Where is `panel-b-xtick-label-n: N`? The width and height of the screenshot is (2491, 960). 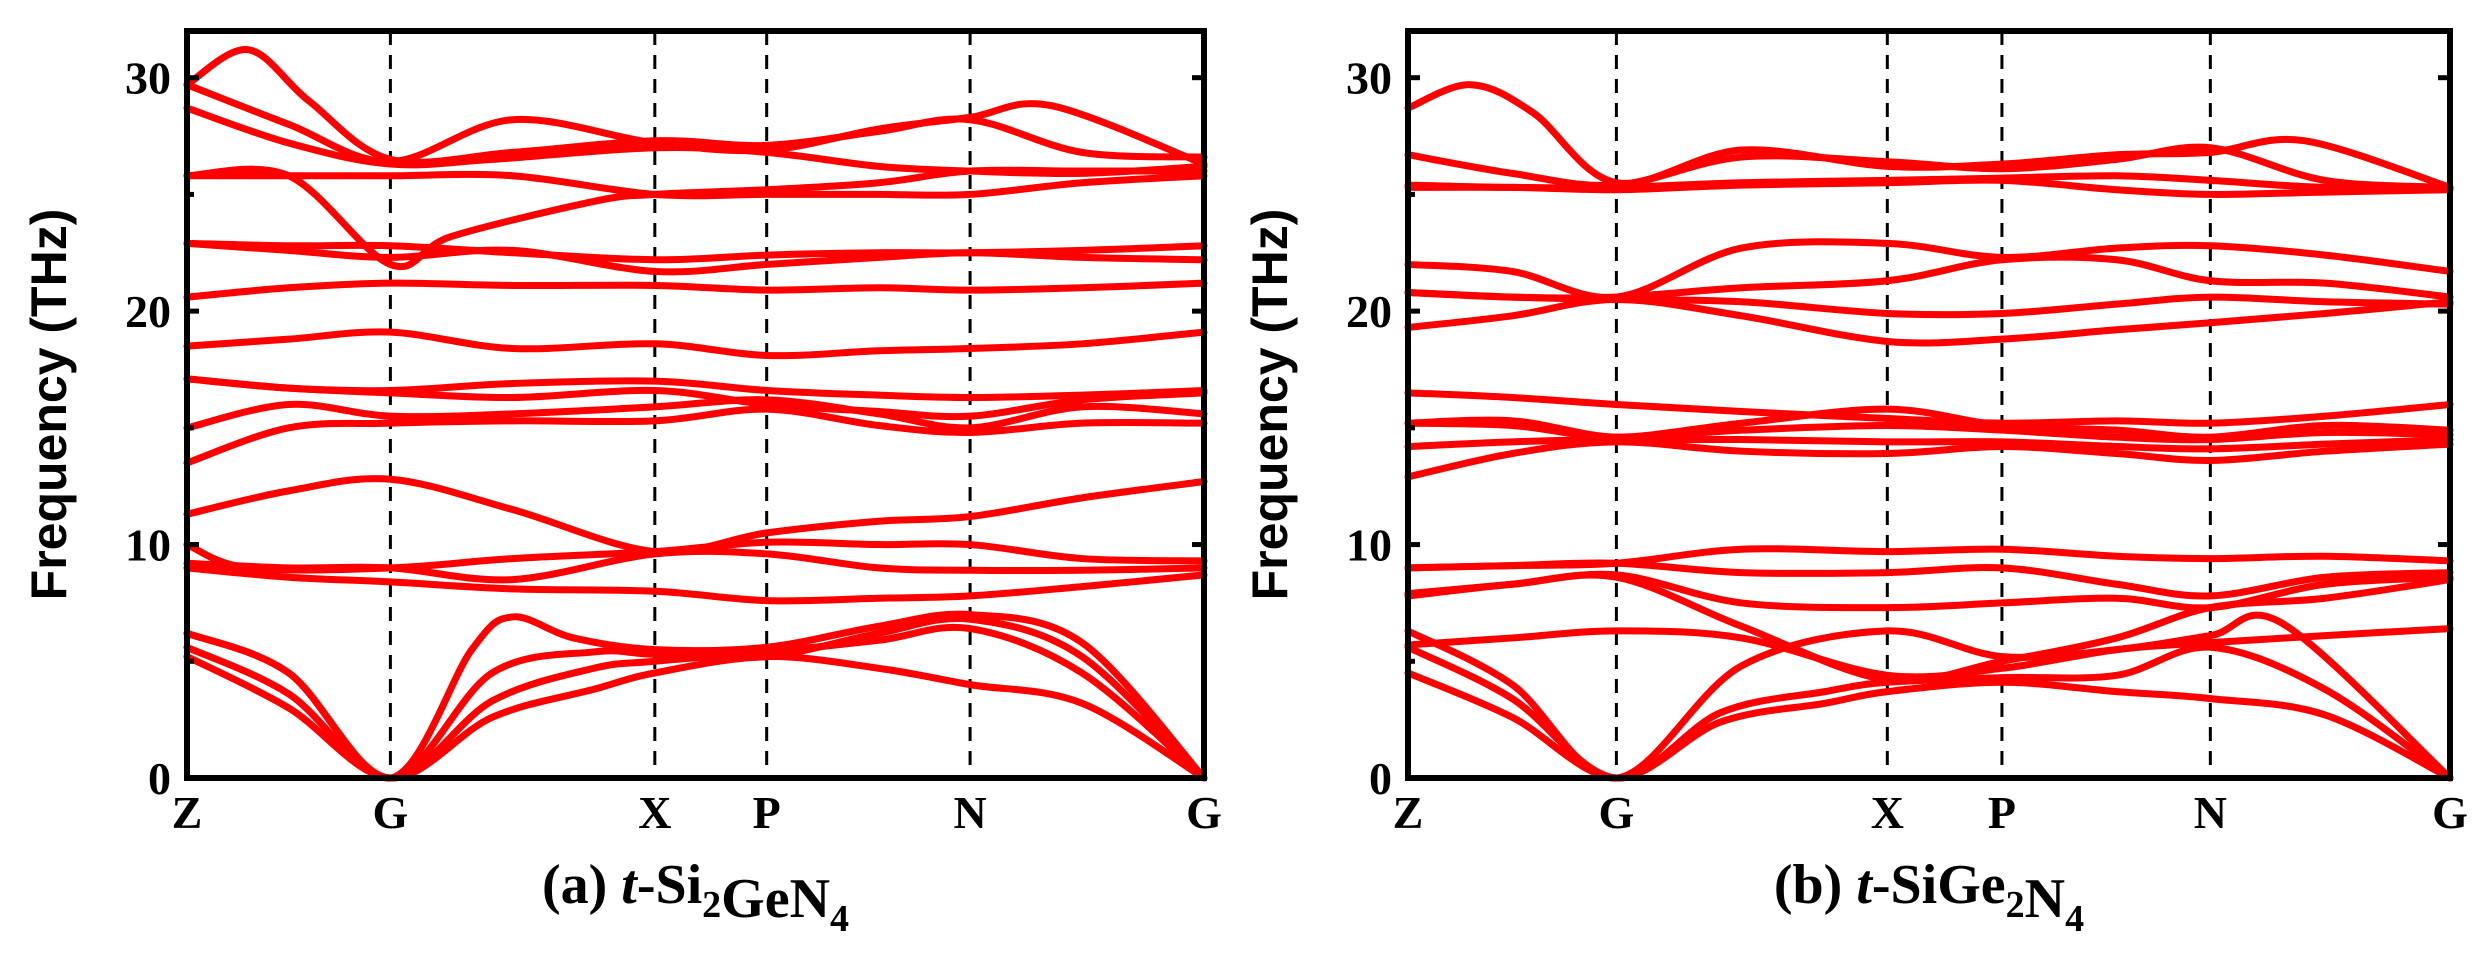 panel-b-xtick-label-n: N is located at coordinates (2210, 812).